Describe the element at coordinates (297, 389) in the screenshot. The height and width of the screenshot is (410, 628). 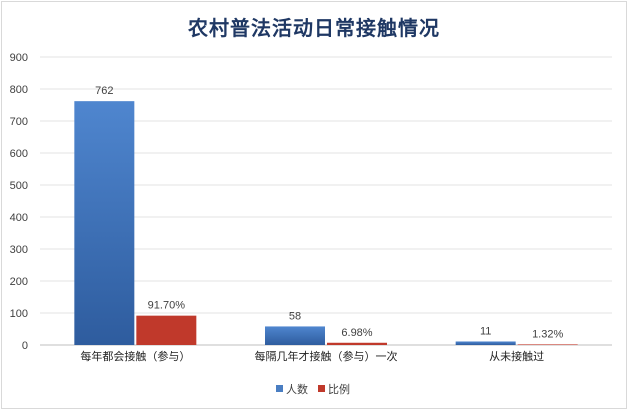
I see `legend-label: 人数` at that location.